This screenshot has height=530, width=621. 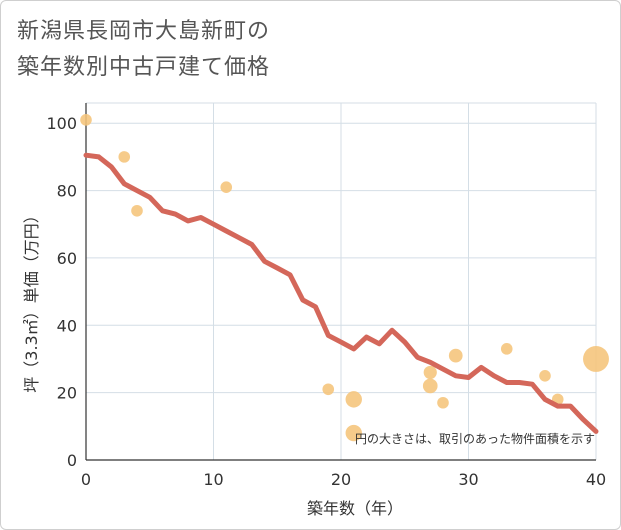 What do you see at coordinates (341, 479) in the screenshot?
I see `x-tick-label-2: 20` at bounding box center [341, 479].